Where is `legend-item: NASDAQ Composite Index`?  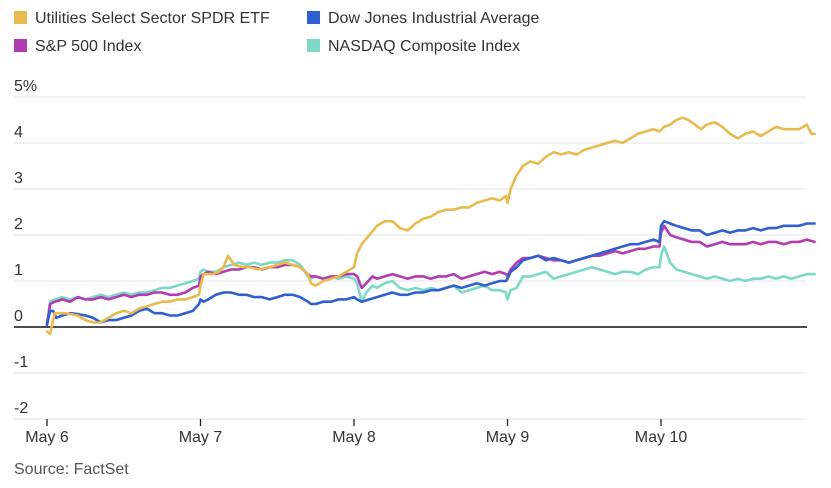
legend-item: NASDAQ Composite Index is located at coordinates (413, 46).